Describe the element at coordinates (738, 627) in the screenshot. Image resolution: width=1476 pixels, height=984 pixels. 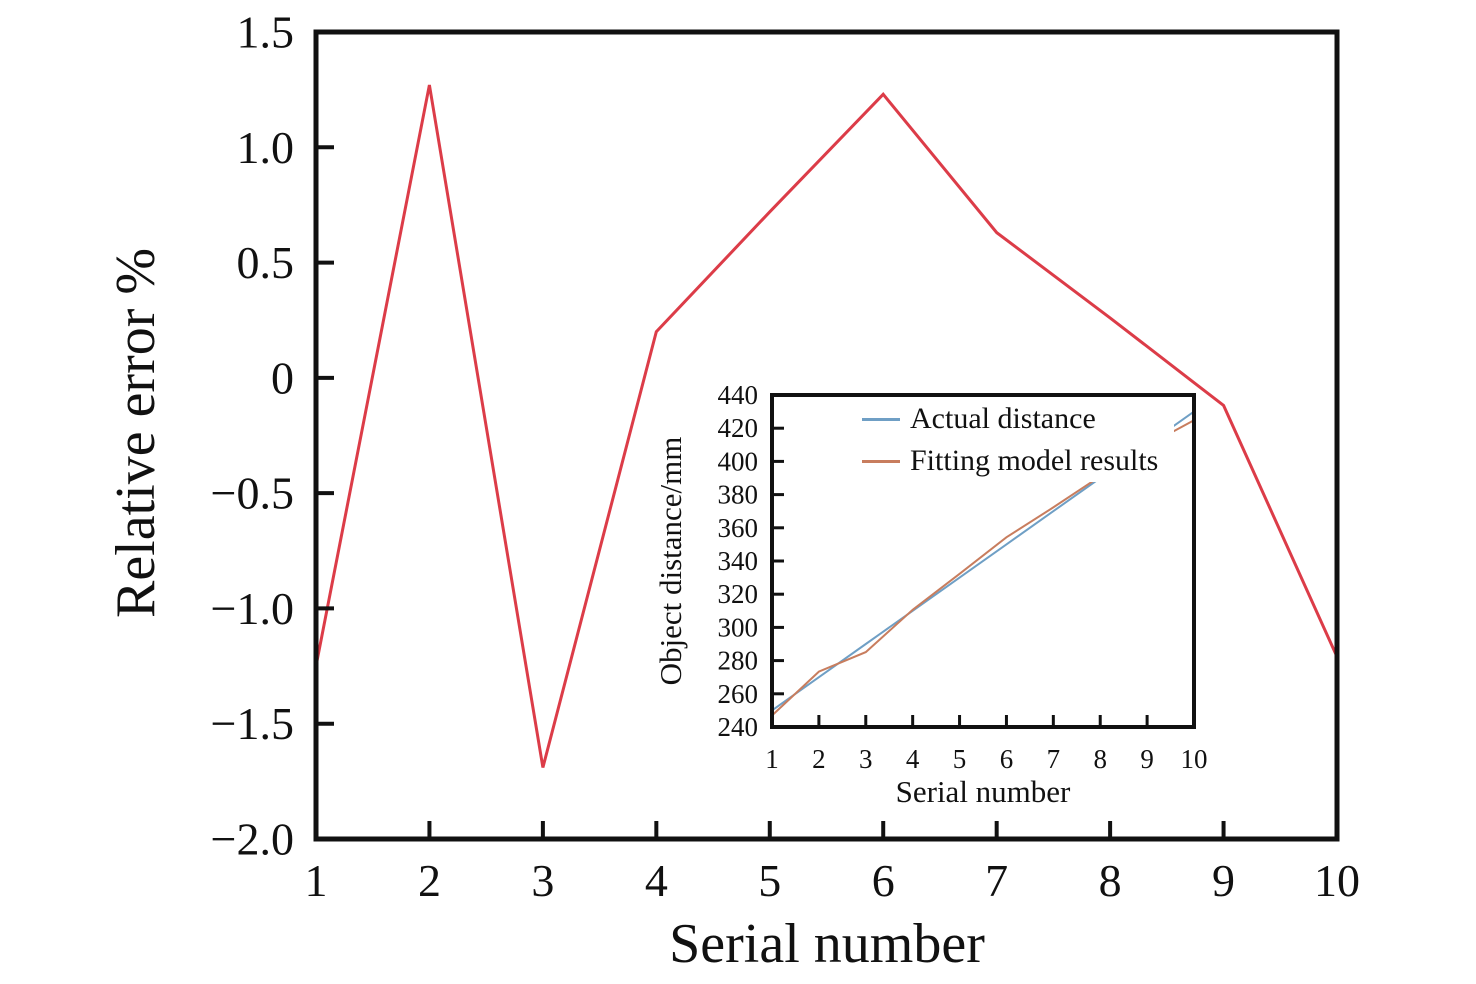
I see `inset-y-tick-label-300: 300` at that location.